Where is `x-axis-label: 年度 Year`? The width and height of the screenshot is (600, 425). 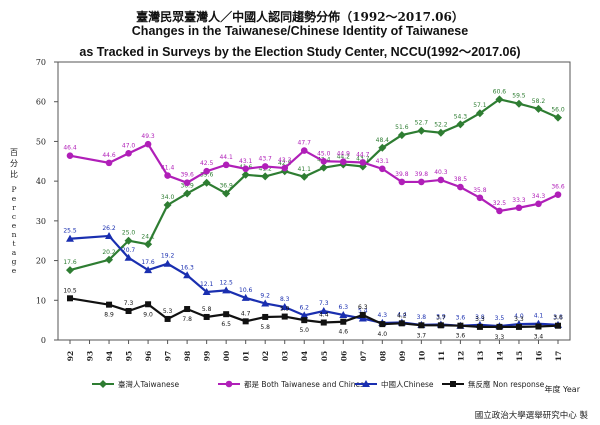 x-axis-label: 年度 Year is located at coordinates (563, 389).